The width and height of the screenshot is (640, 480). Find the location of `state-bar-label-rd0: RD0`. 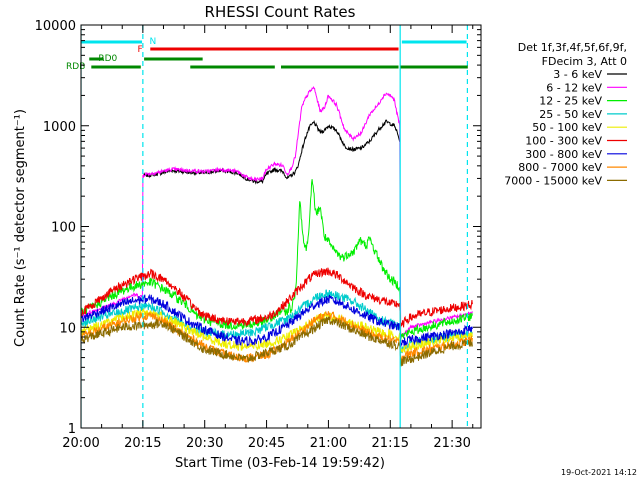

state-bar-label-rd0: RD0 is located at coordinates (107, 59).